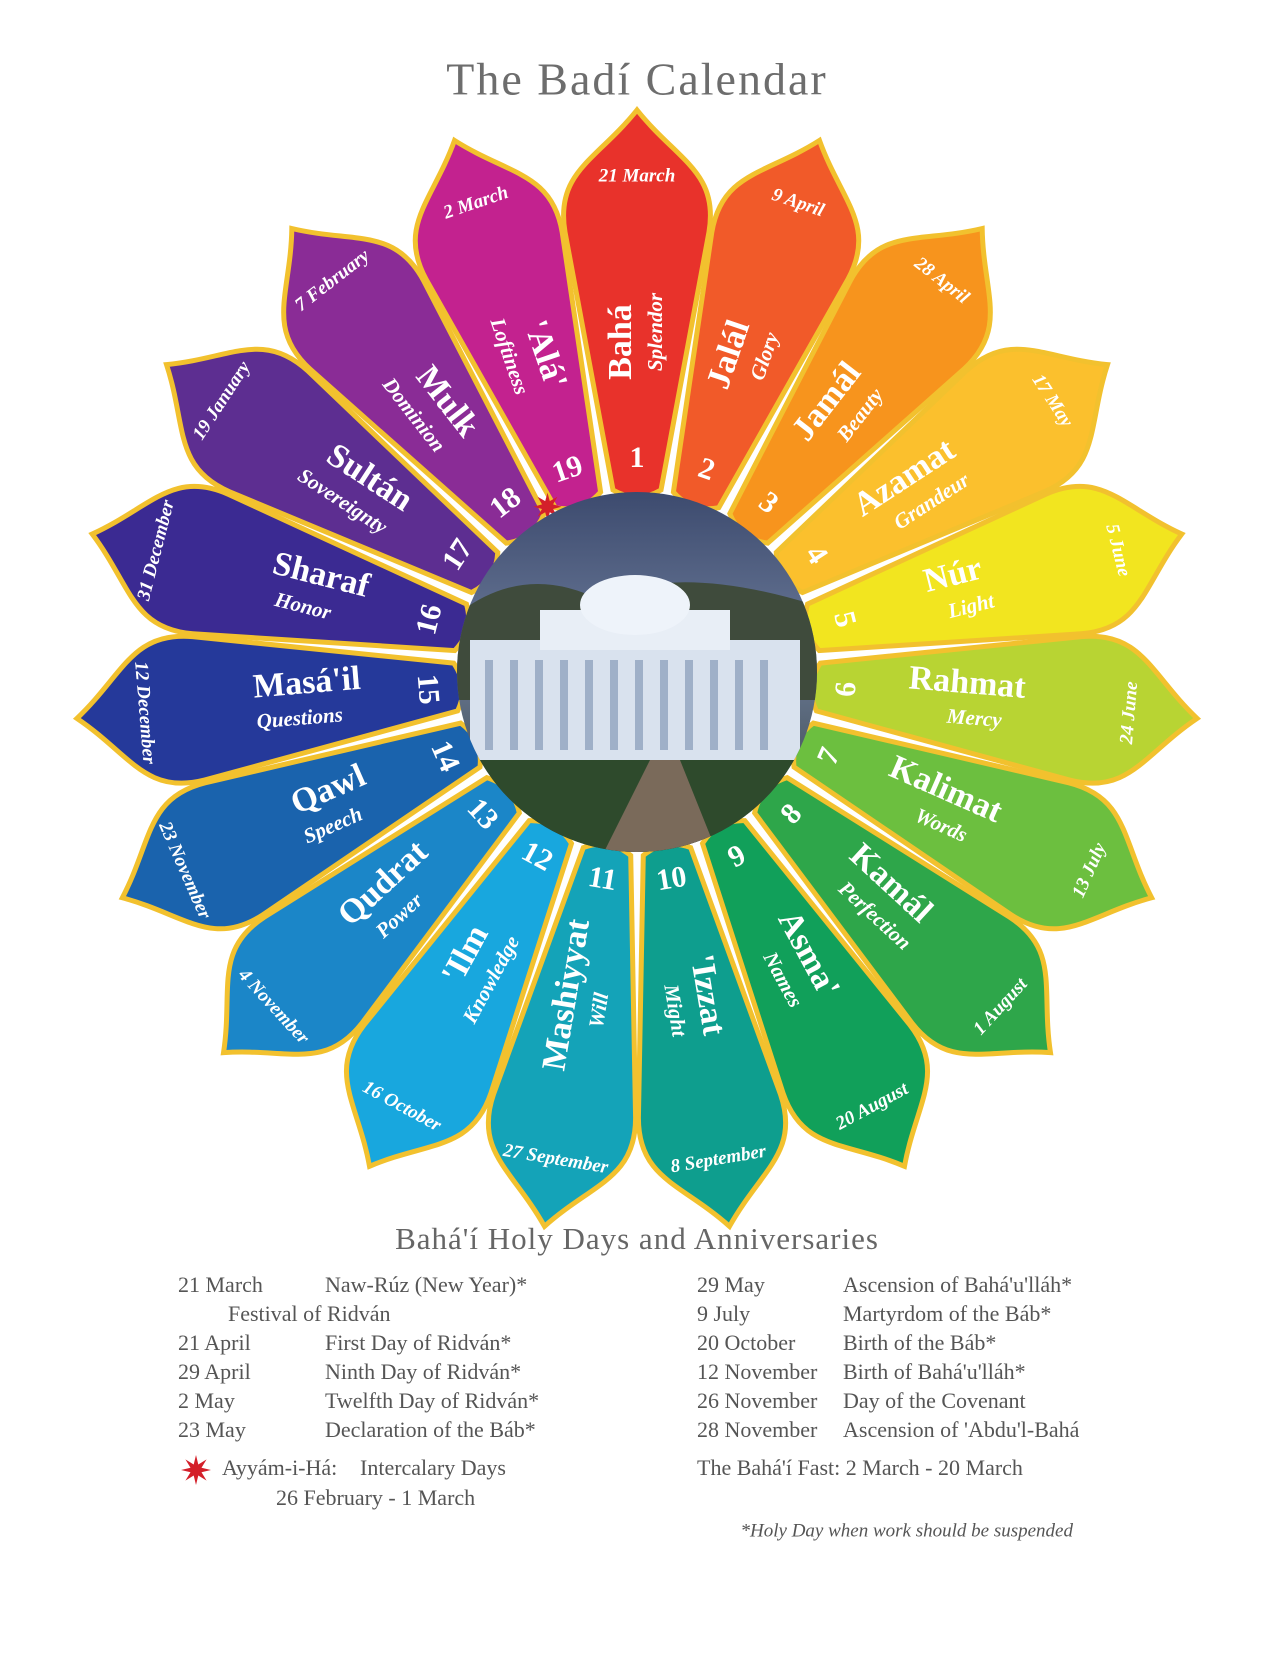 The image size is (1275, 1655). Describe the element at coordinates (196, 1470) in the screenshot. I see `star-icon` at that location.